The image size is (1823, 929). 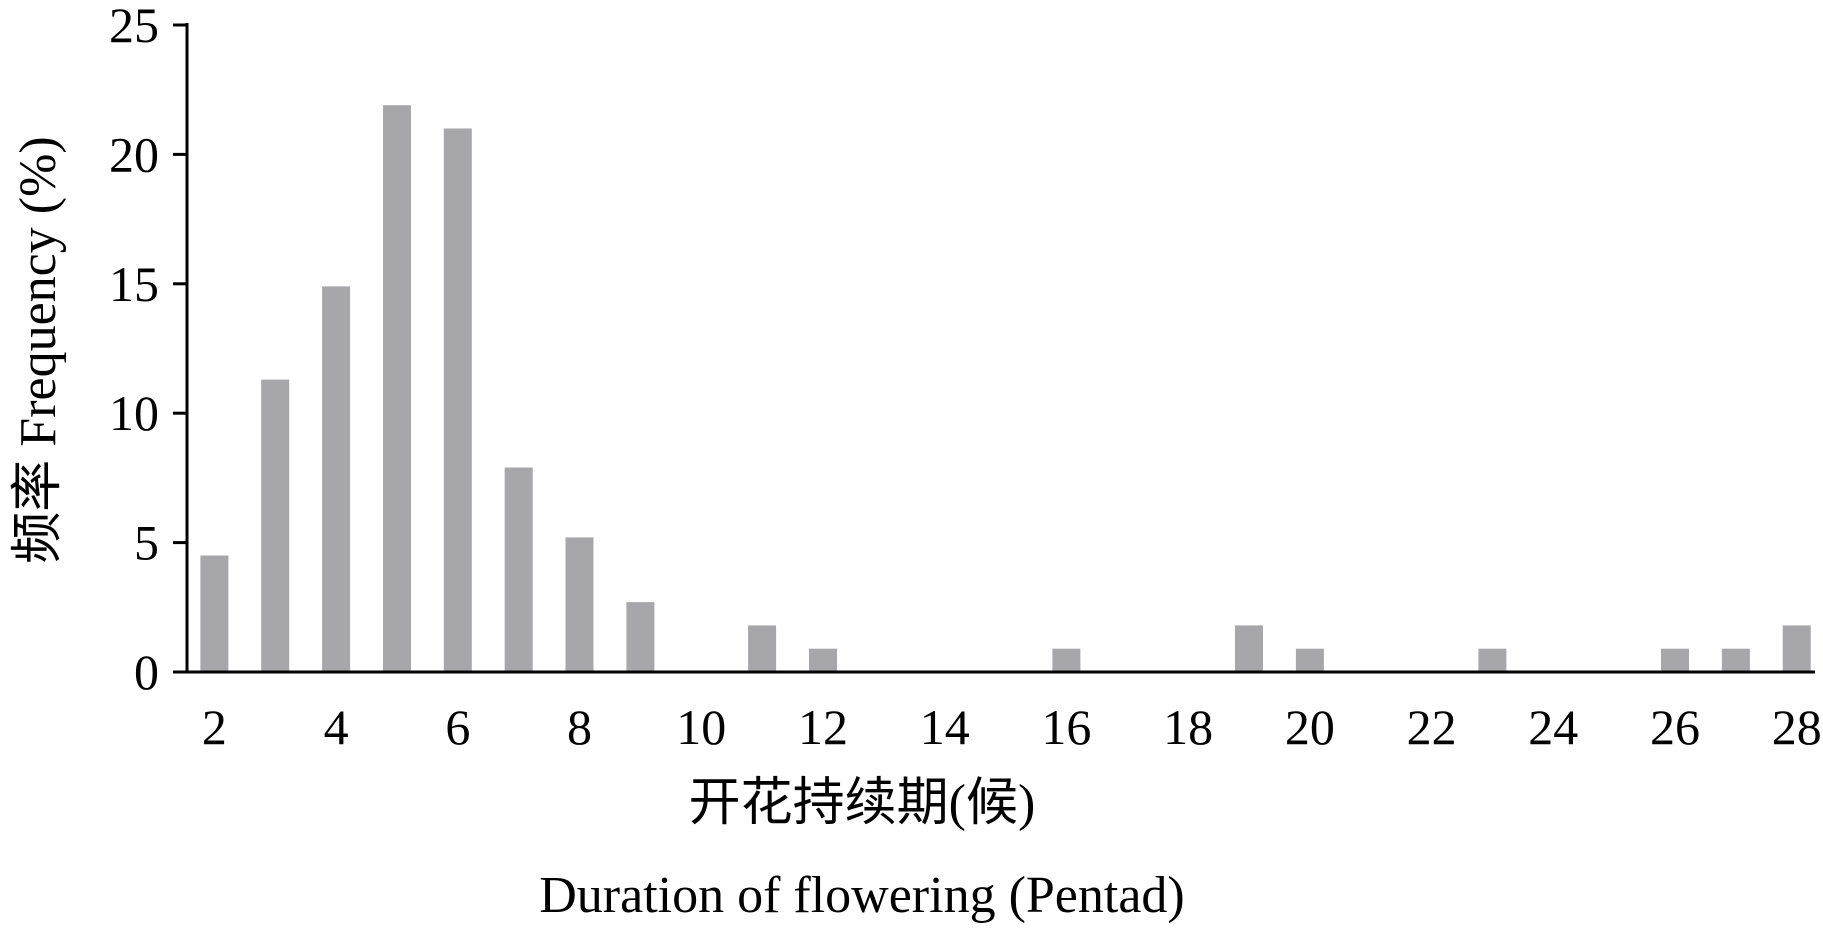 I want to click on x-tick-label-4: 4, so click(x=336, y=727).